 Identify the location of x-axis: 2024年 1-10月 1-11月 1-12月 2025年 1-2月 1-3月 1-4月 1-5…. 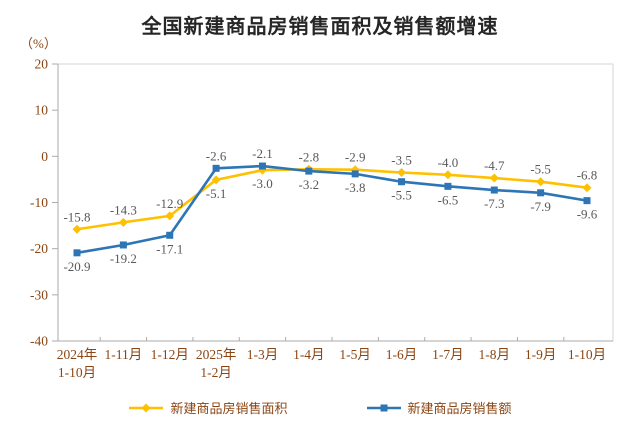
(331, 358).